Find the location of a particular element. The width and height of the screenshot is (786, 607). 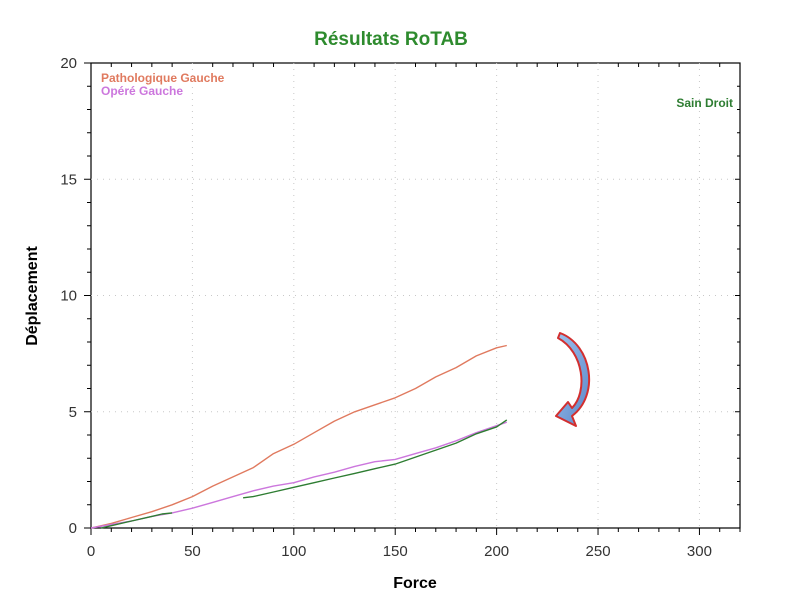

series-line-opere-gauche is located at coordinates (299, 475).